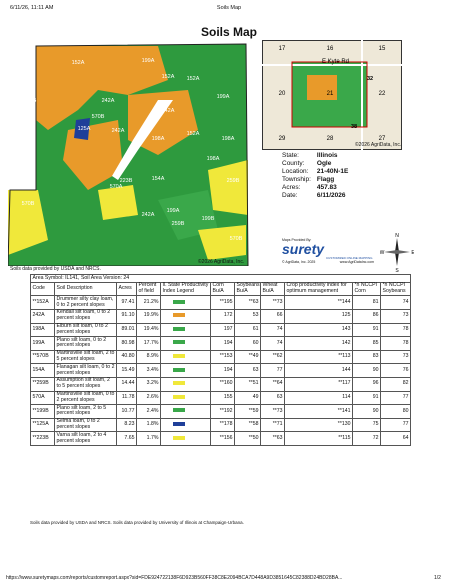  I want to click on locator-map: 17 16 15 20 21 22 29 28 27 E Kyte Rd 32 38, so click(332, 95).